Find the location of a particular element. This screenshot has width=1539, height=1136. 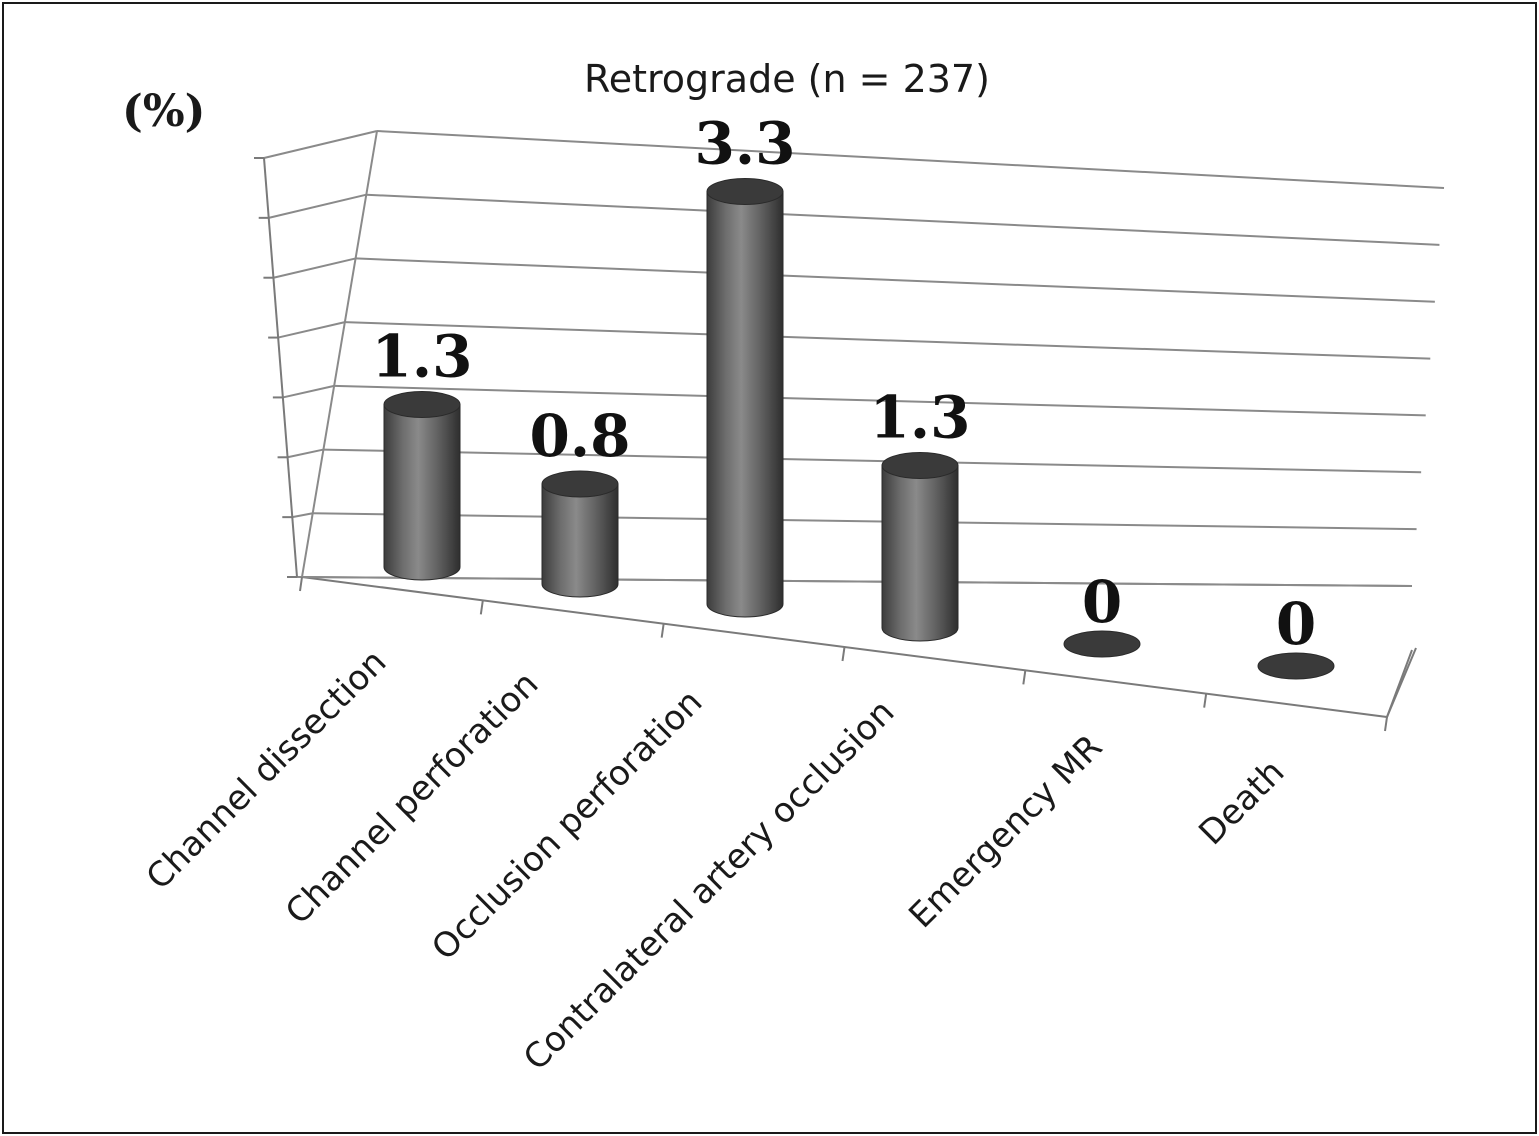

chart-title: Retrograde (n = 237) is located at coordinates (787, 79).